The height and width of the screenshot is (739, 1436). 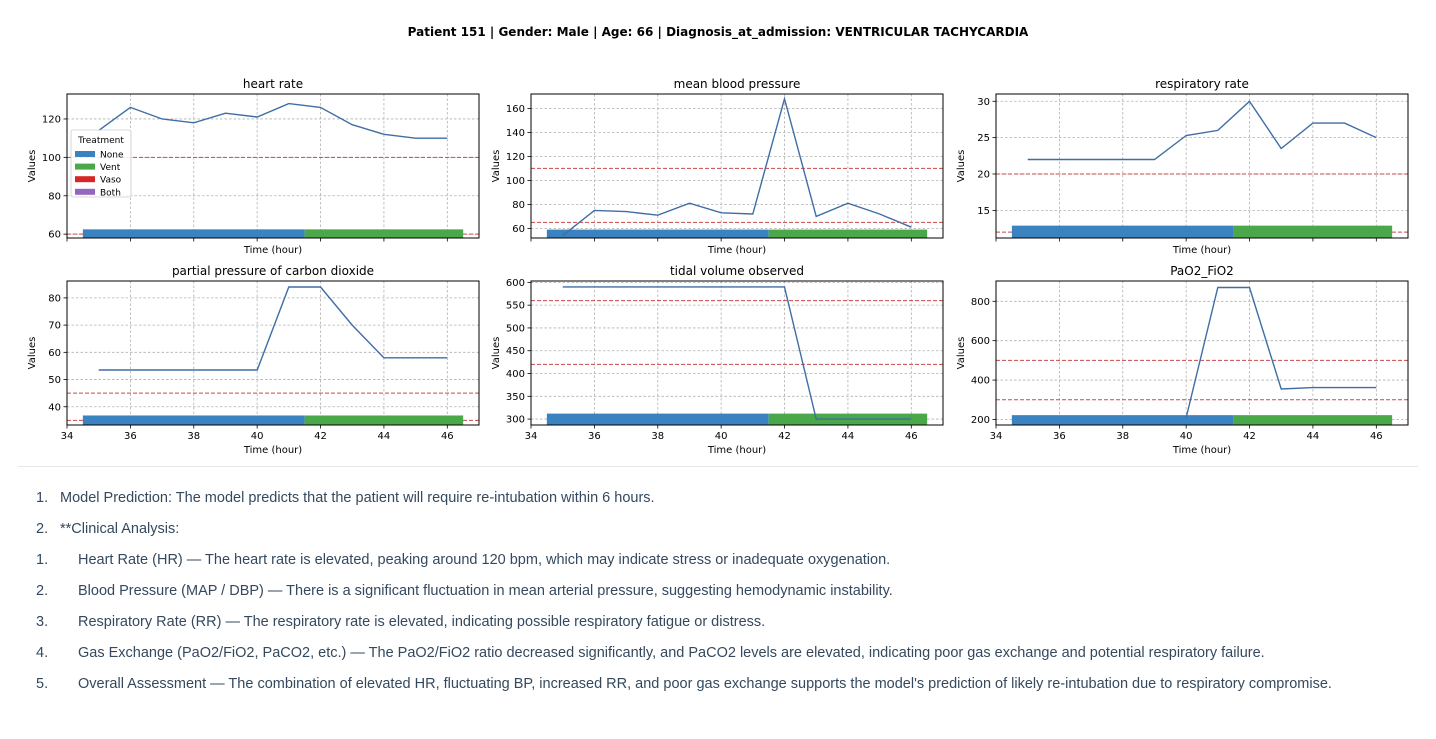 I want to click on treatment-legend: Treatment None Vent Vaso Both, so click(x=101, y=163).